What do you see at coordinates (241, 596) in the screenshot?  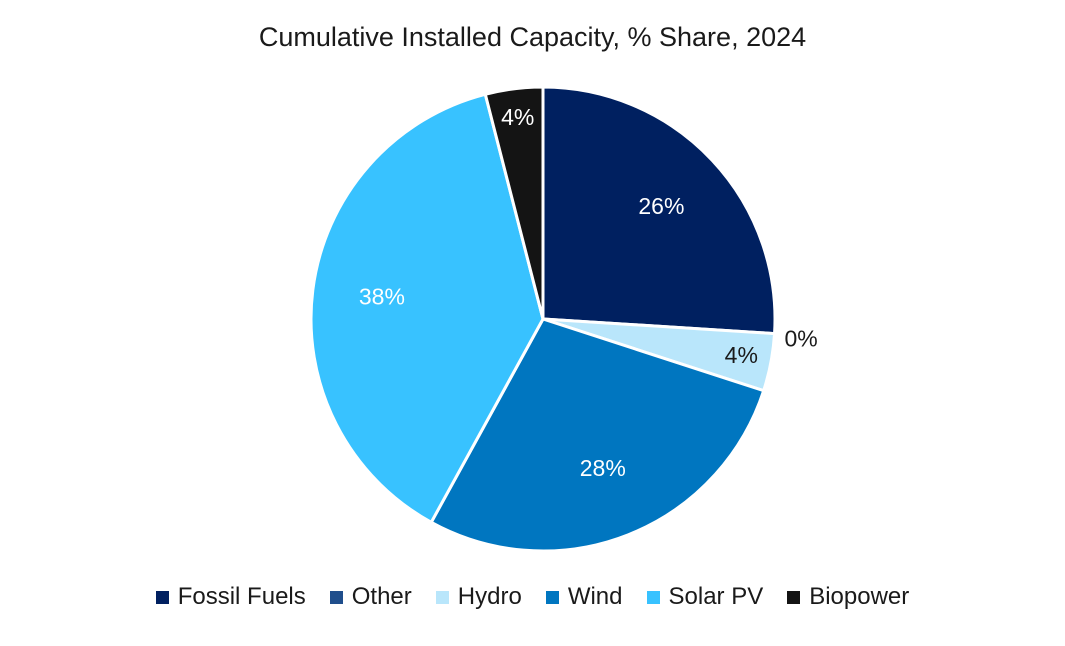 I see `legend-label-fossil-fuels: Fossil Fuels` at bounding box center [241, 596].